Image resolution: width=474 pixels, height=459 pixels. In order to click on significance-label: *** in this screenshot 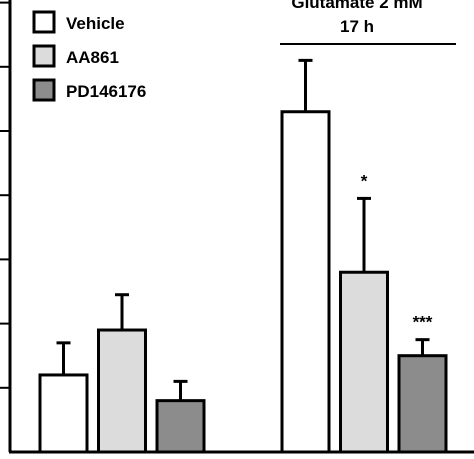, I will do `click(423, 322)`.